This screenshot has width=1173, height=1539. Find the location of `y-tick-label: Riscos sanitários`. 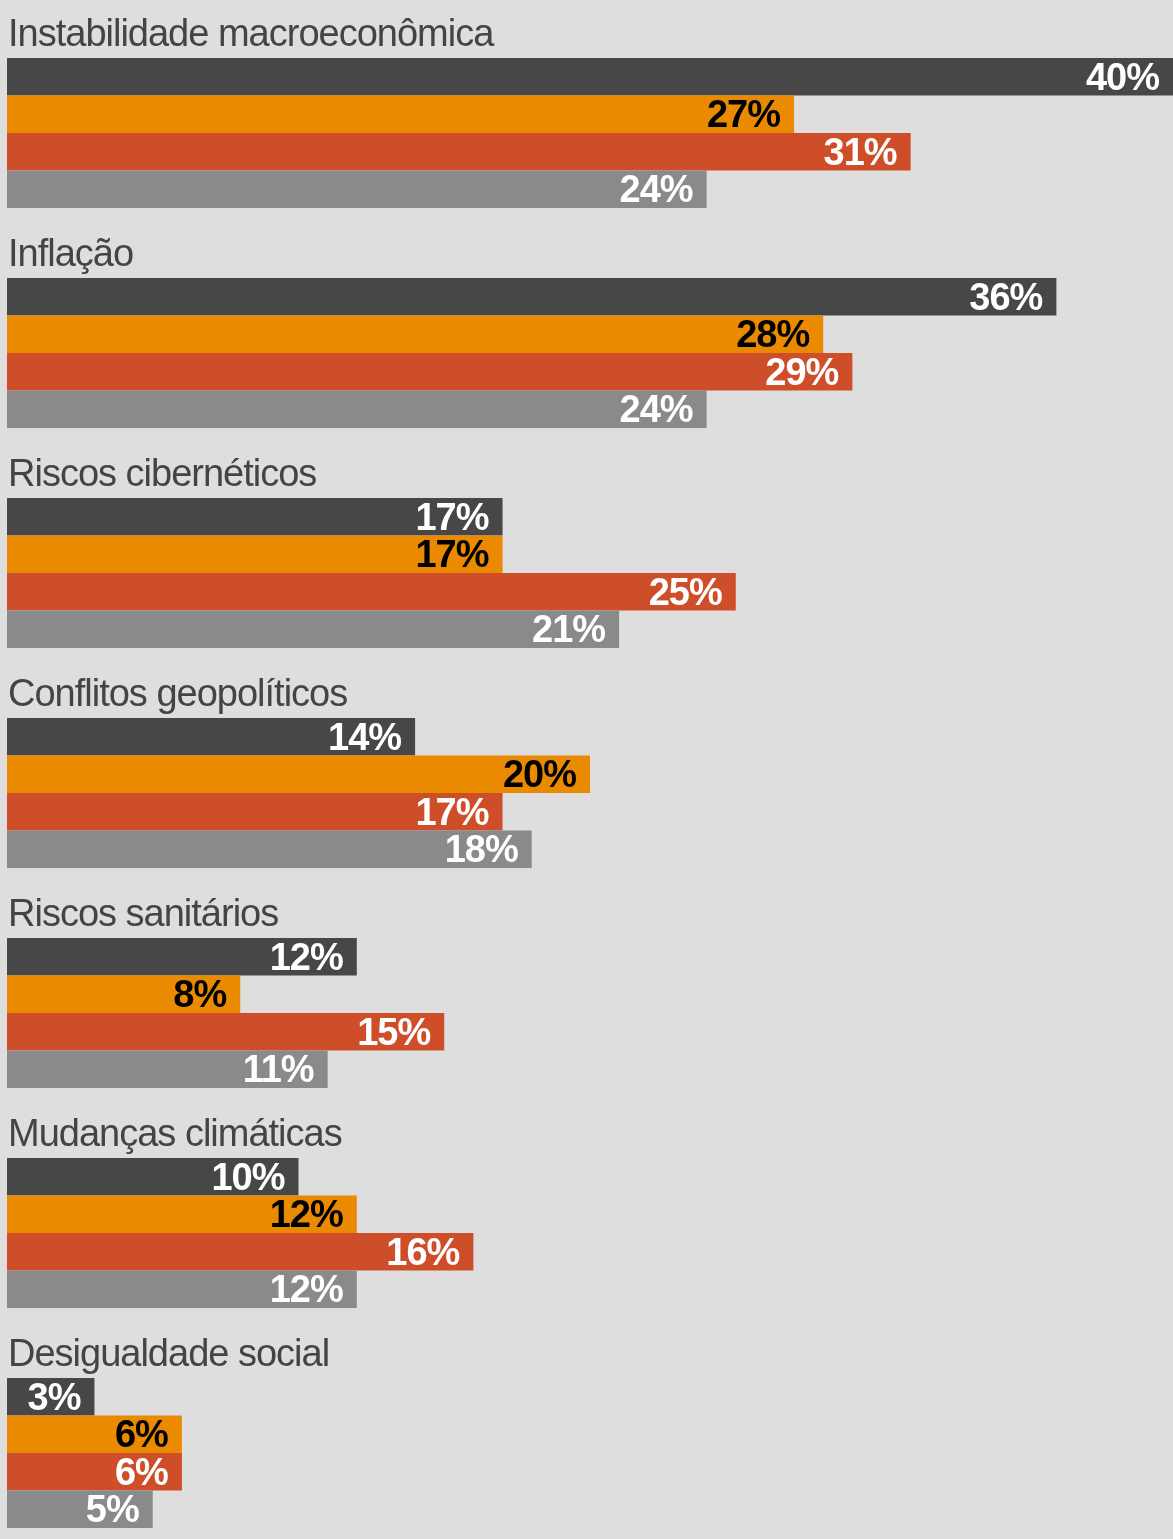

y-tick-label: Riscos sanitários is located at coordinates (143, 913).